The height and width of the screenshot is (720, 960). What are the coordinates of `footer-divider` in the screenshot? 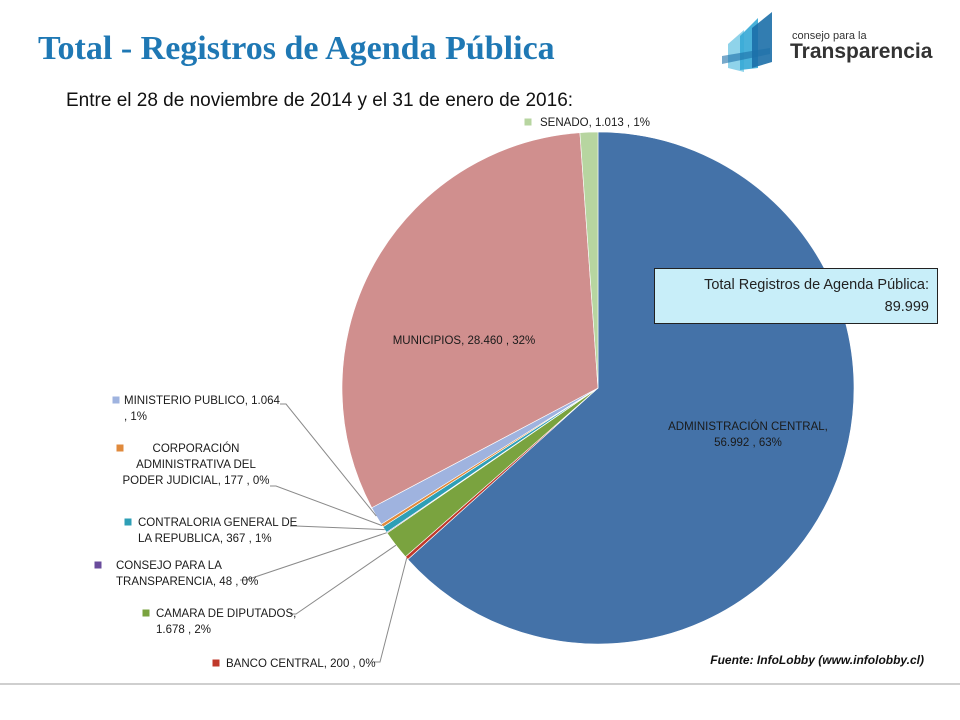 It's located at (480, 684).